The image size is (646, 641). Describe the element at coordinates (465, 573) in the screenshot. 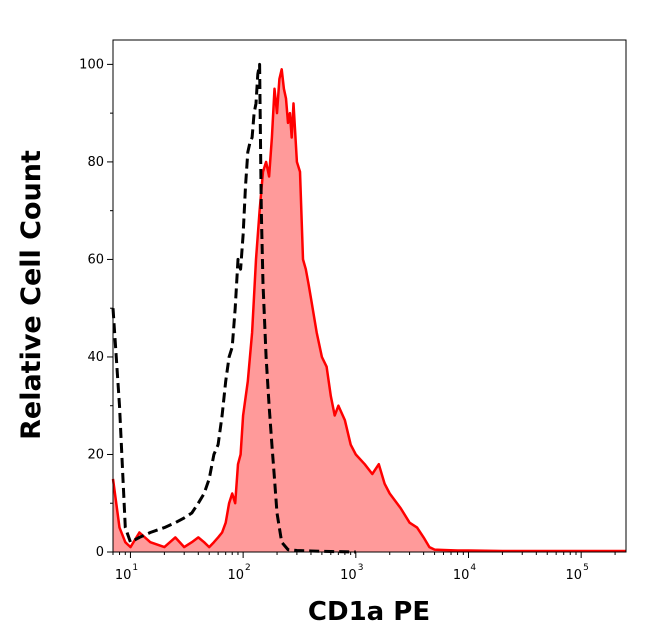

I see `x-tick-label: 10⁴` at that location.